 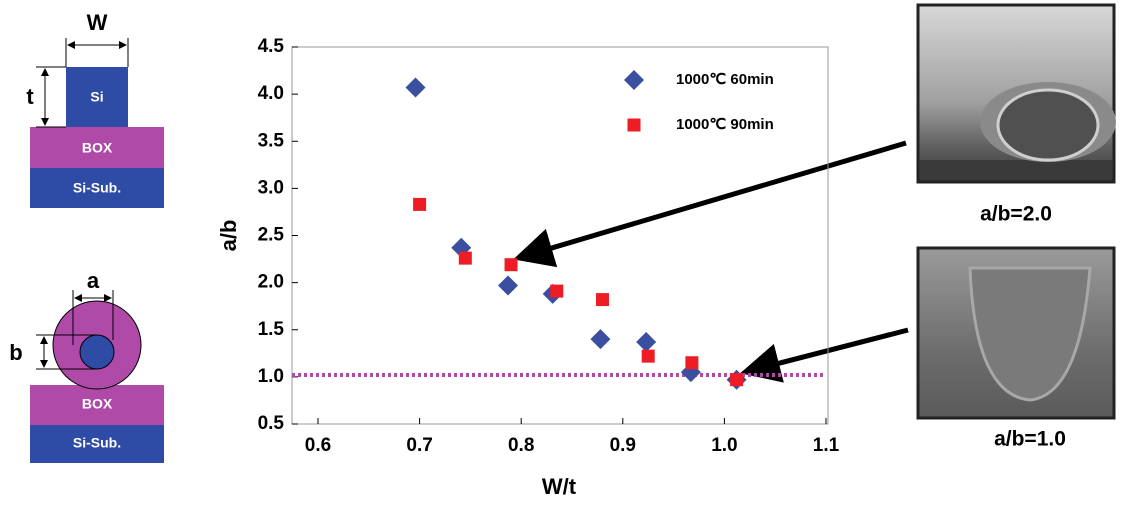 I want to click on diagram-bottom: a b BOX Si-Sub., so click(x=86, y=365).